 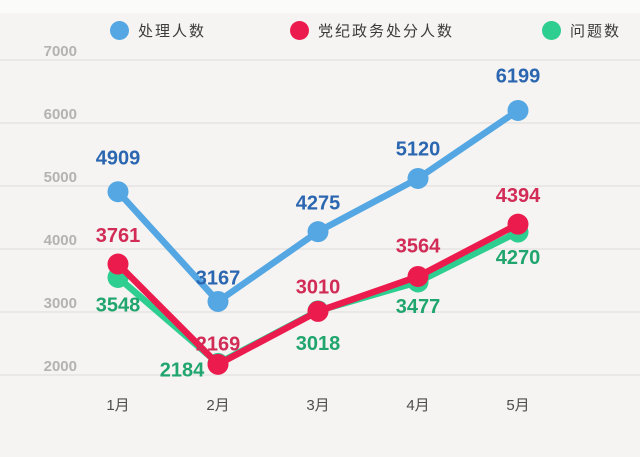 I want to click on y-tick-label: 3000, so click(x=60, y=303).